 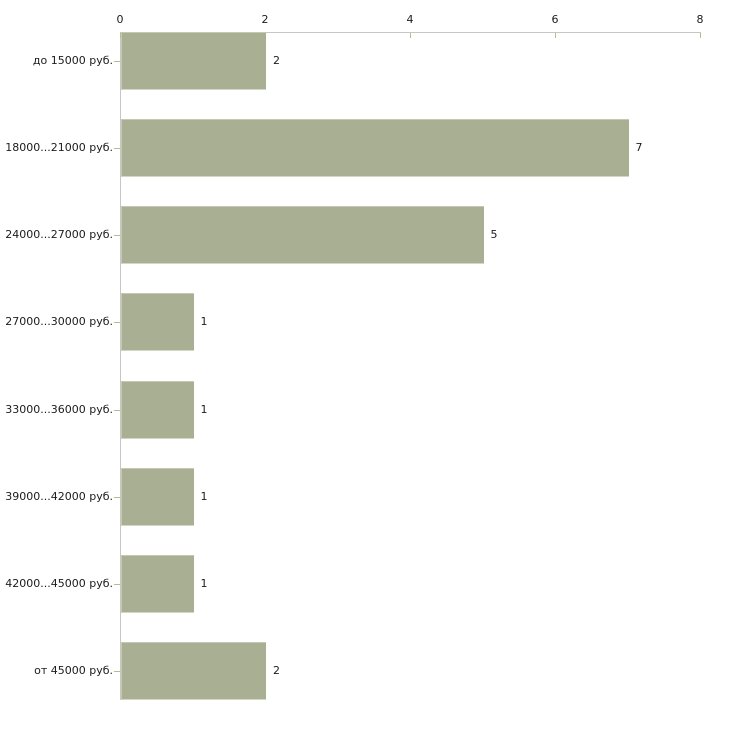 I want to click on bar-value-label: 5, so click(x=494, y=235).